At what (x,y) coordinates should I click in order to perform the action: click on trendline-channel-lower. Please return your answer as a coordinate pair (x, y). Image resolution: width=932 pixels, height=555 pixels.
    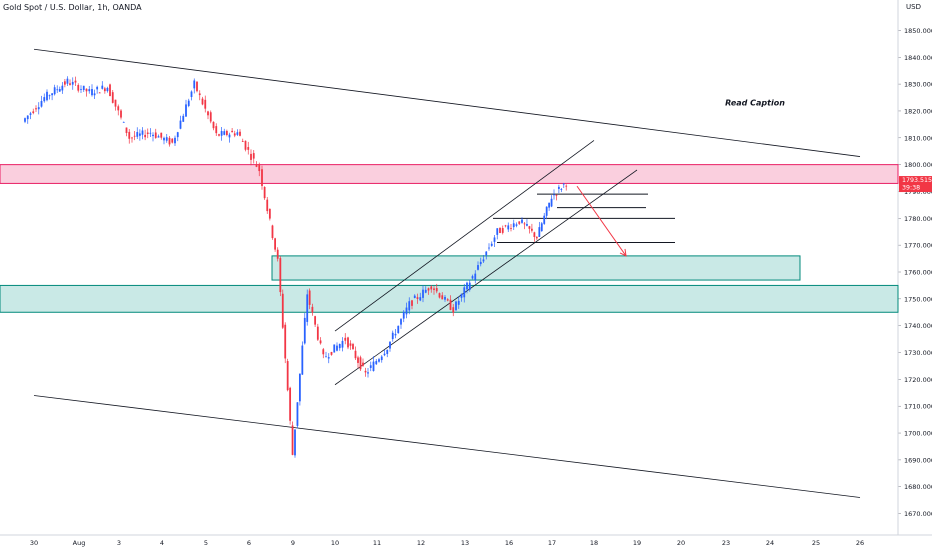
    Looking at the image, I should click on (486, 277).